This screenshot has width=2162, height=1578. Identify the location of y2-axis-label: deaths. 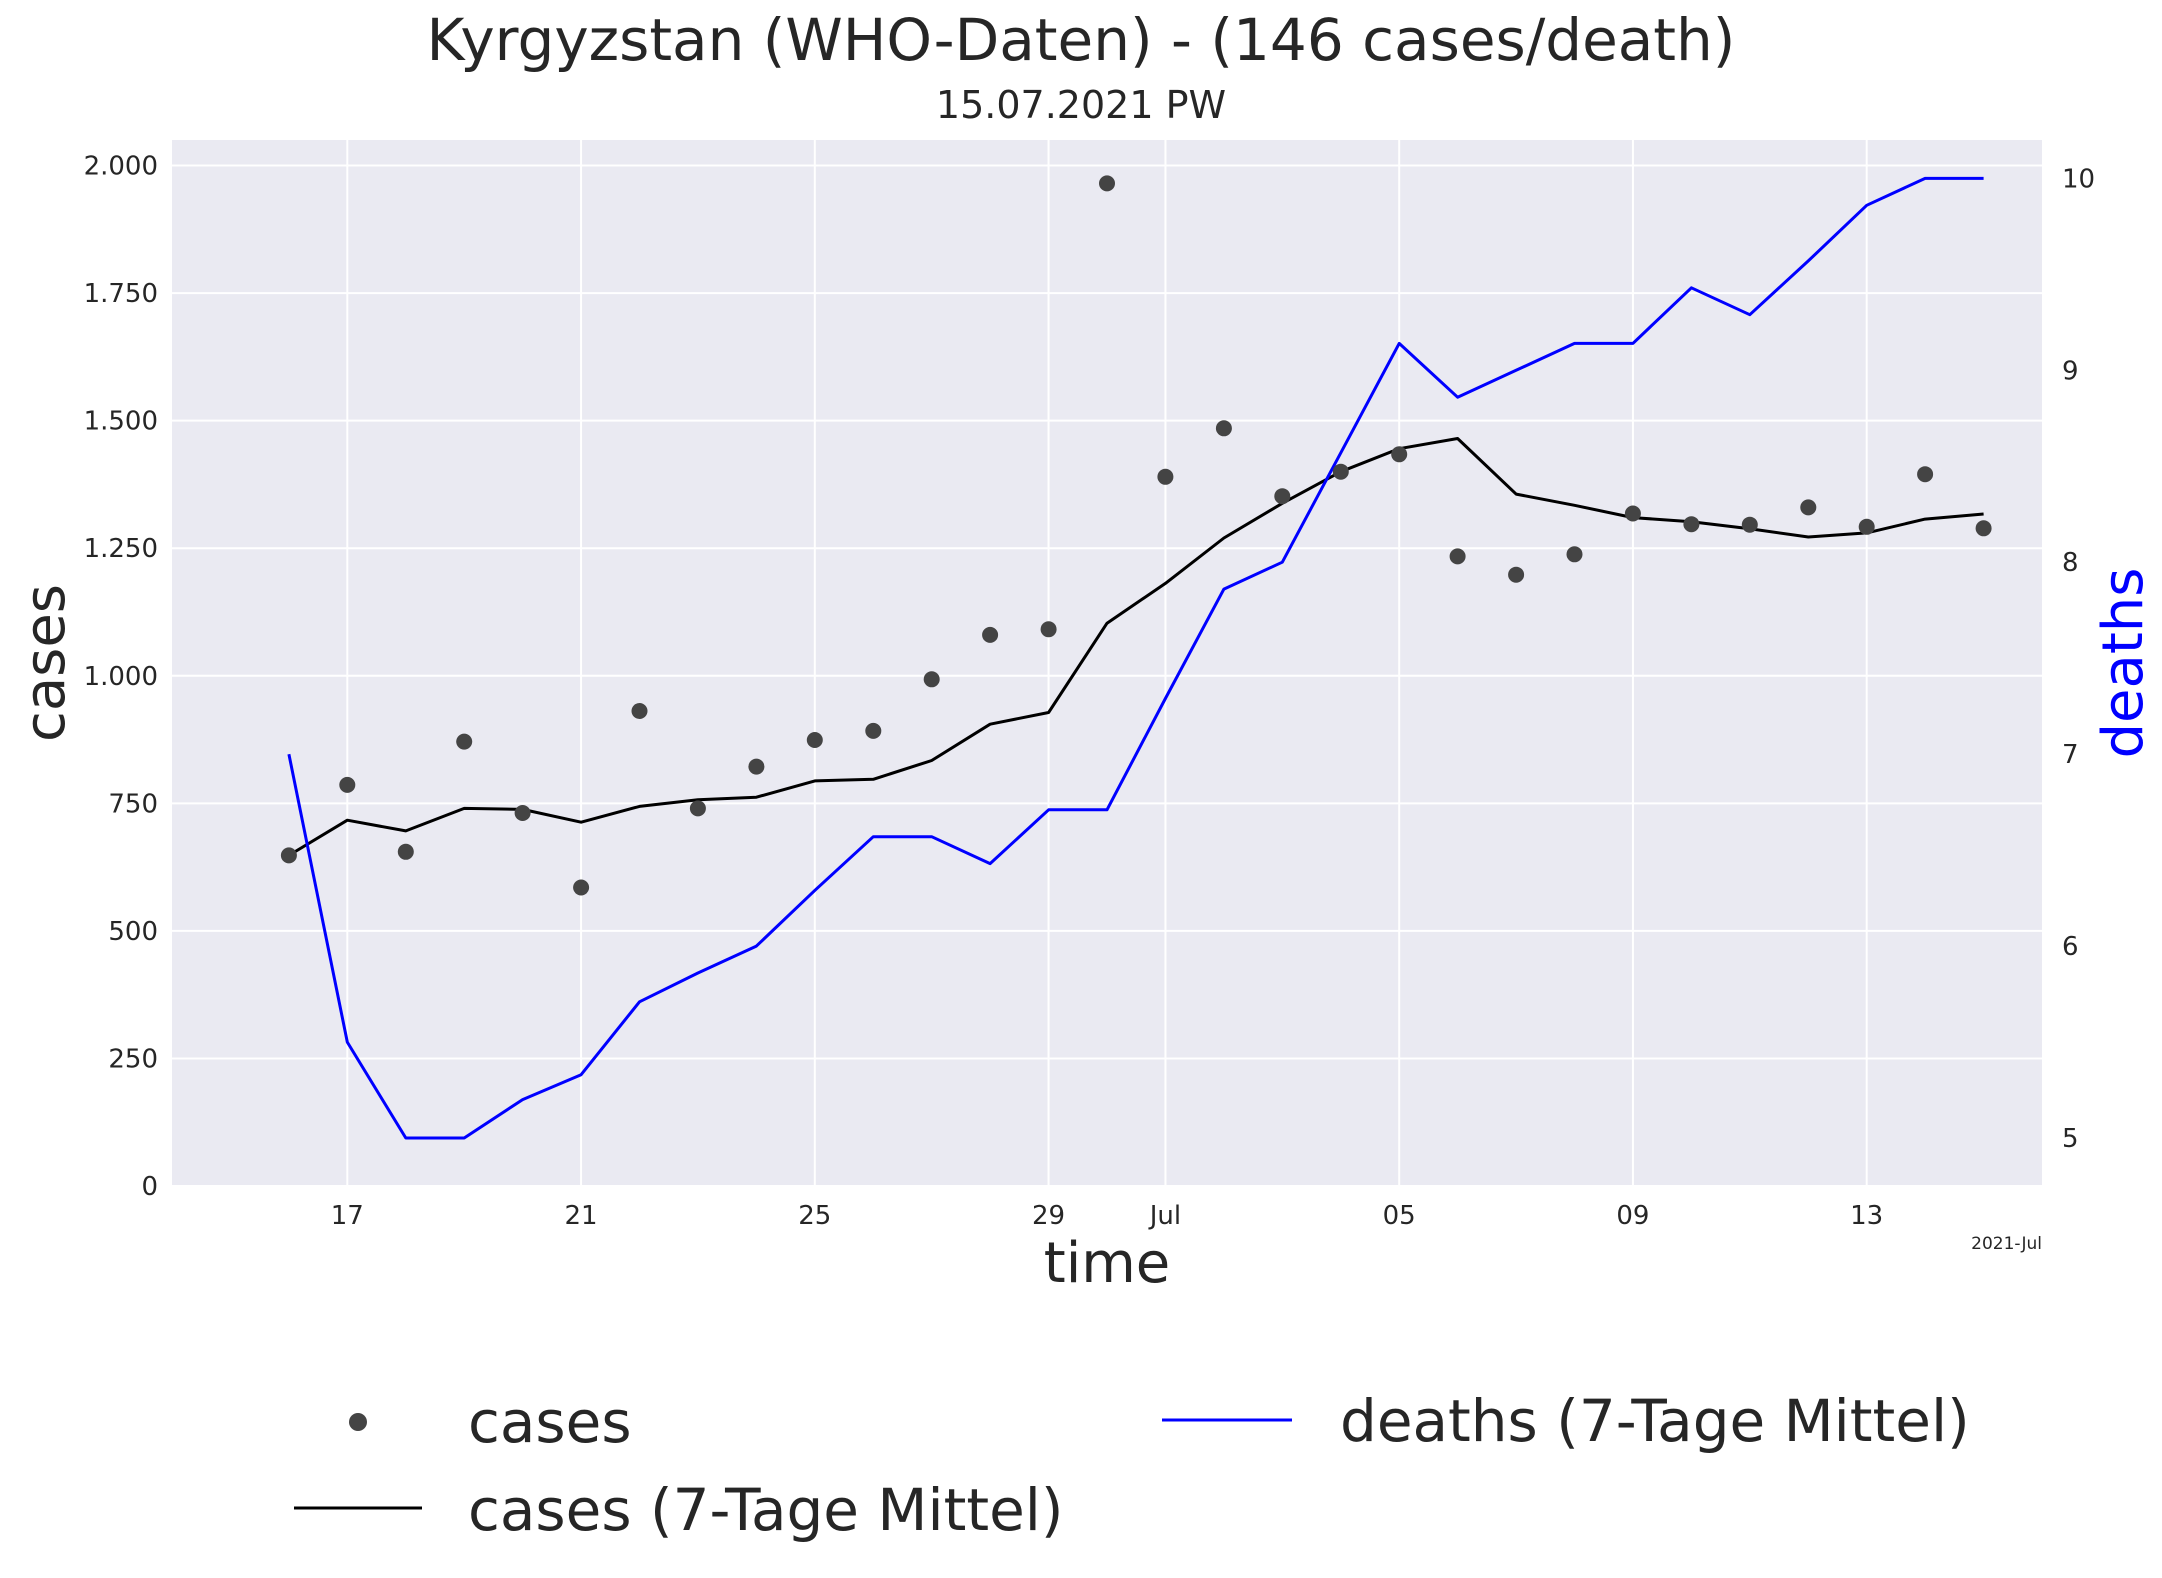
(2123, 663).